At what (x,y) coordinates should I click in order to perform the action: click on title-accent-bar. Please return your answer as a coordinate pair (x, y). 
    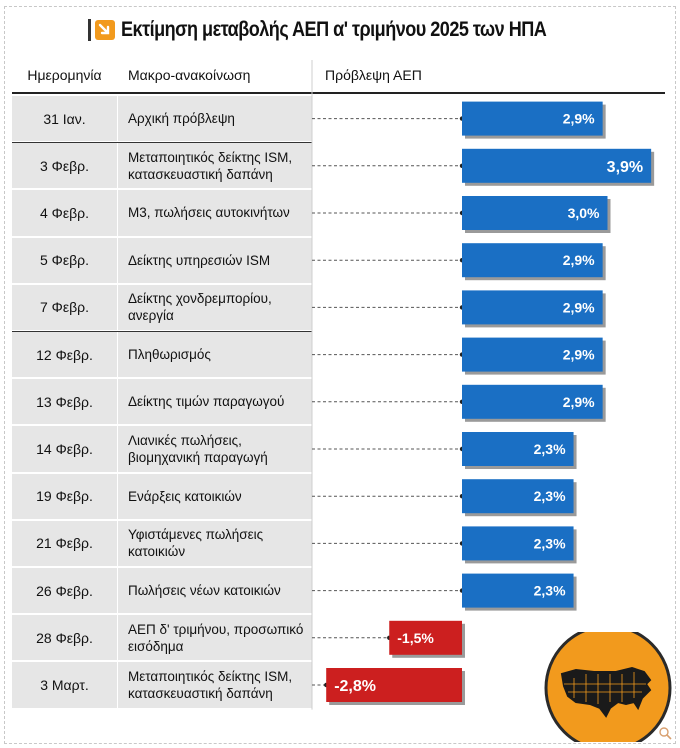
    Looking at the image, I should click on (89, 30).